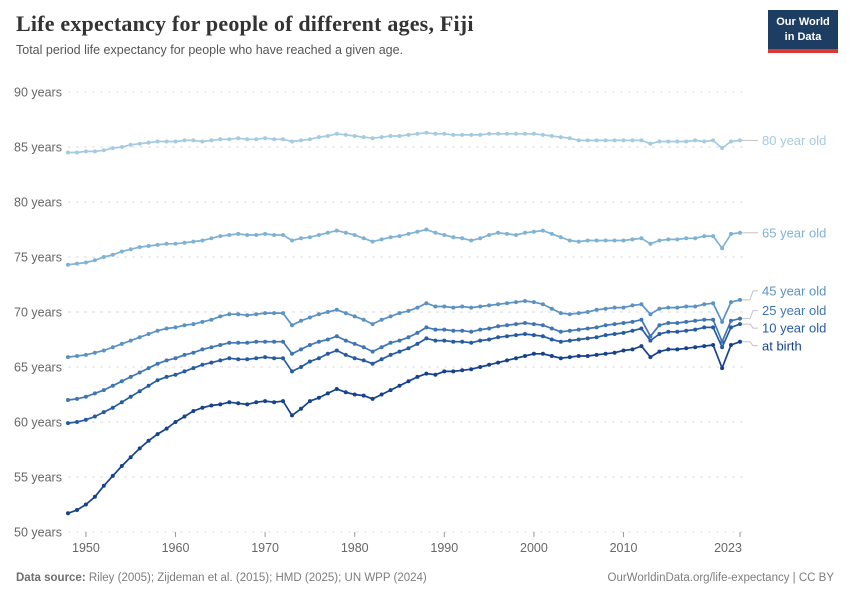 The height and width of the screenshot is (600, 850). I want to click on series-label-80-year-old: 80 year old, so click(794, 140).